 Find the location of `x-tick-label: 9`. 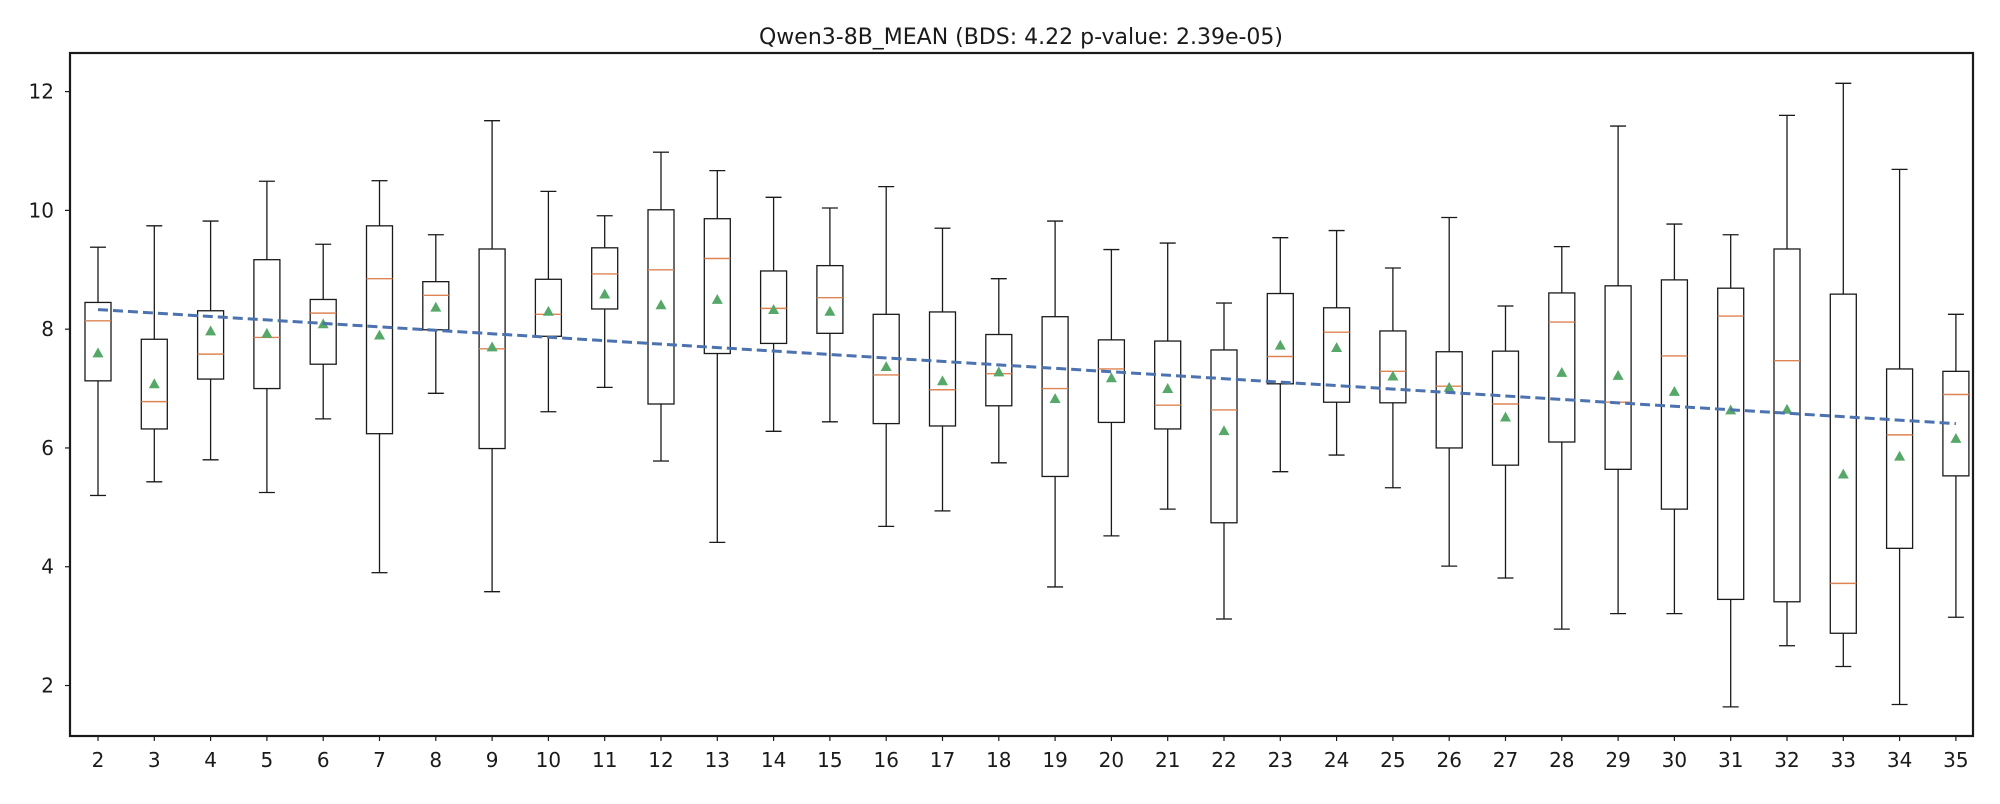

x-tick-label: 9 is located at coordinates (492, 760).